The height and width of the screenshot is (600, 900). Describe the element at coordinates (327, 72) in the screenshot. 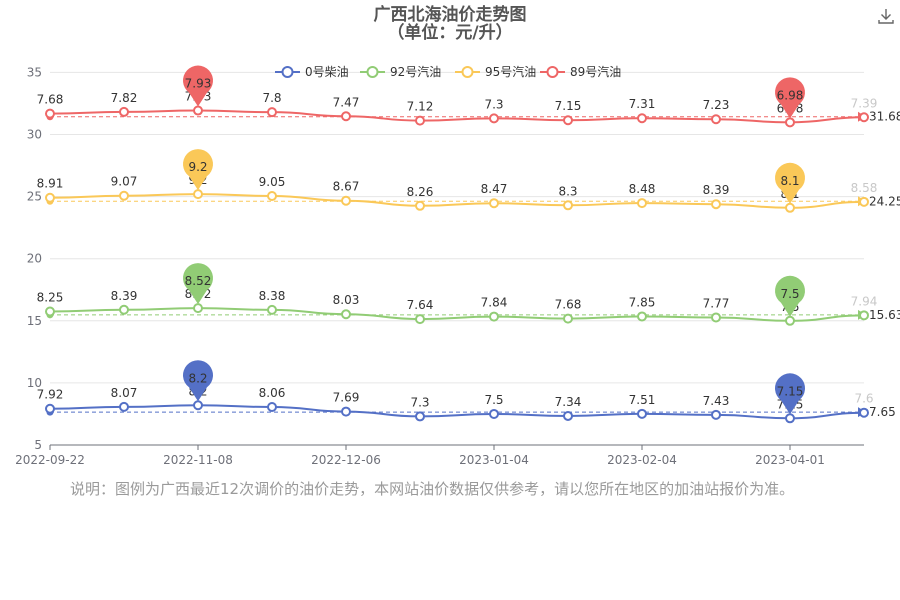

I see `legend-label: 0号柴油` at that location.